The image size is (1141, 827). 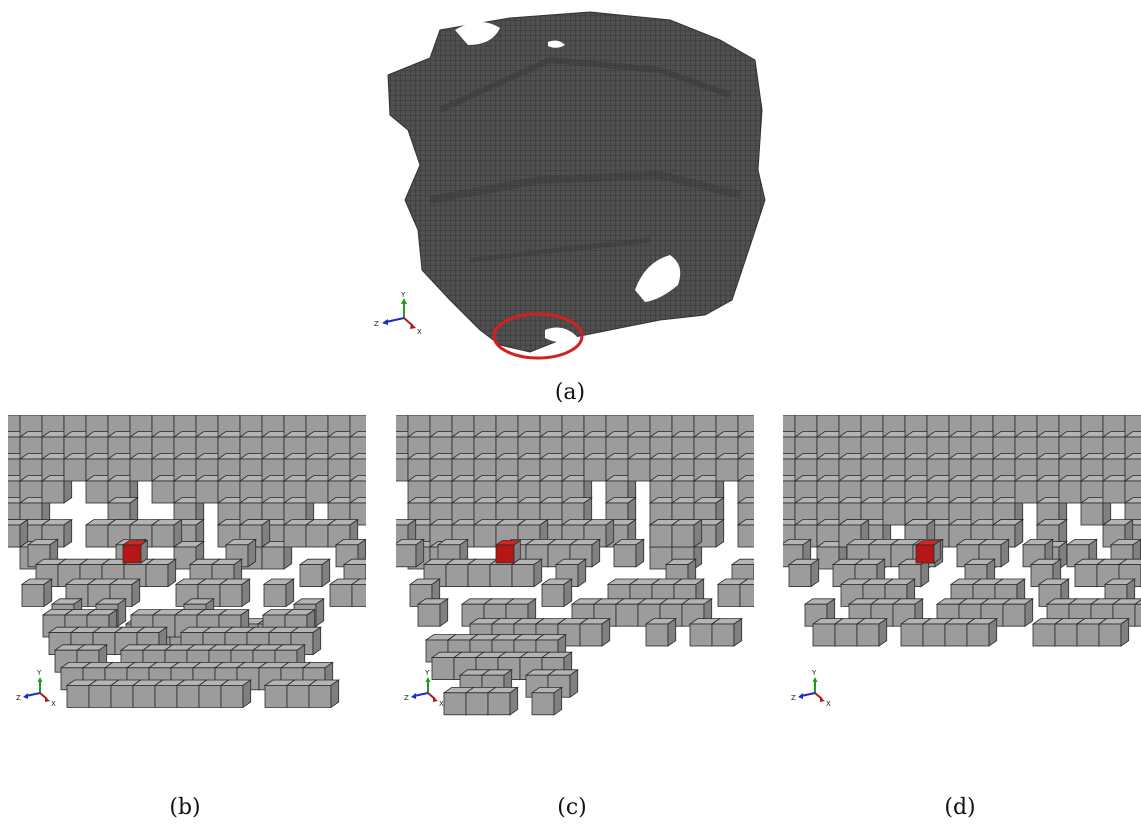 I want to click on caption-b: (b), so click(x=185, y=807).